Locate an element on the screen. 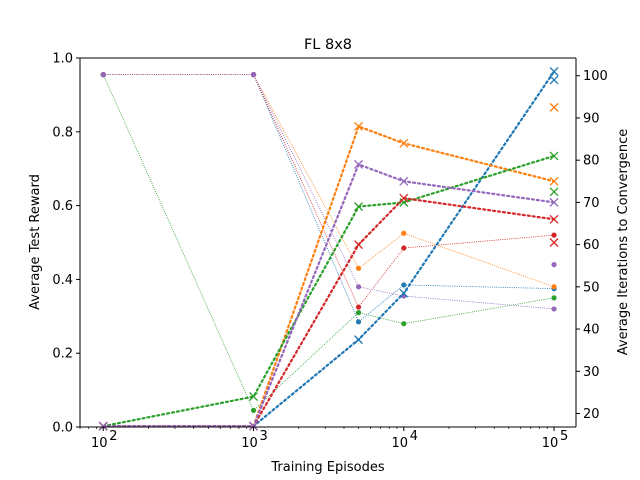  y-right-tick-label-5: 60 is located at coordinates (591, 245).